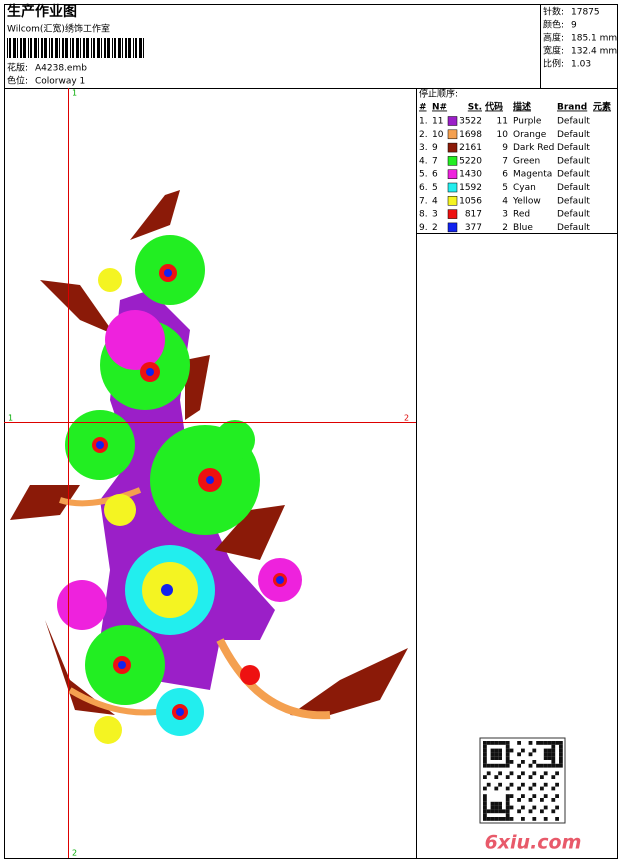 The image size is (620, 860). What do you see at coordinates (17, 81) in the screenshot?
I see `colorway-label: 色位:` at bounding box center [17, 81].